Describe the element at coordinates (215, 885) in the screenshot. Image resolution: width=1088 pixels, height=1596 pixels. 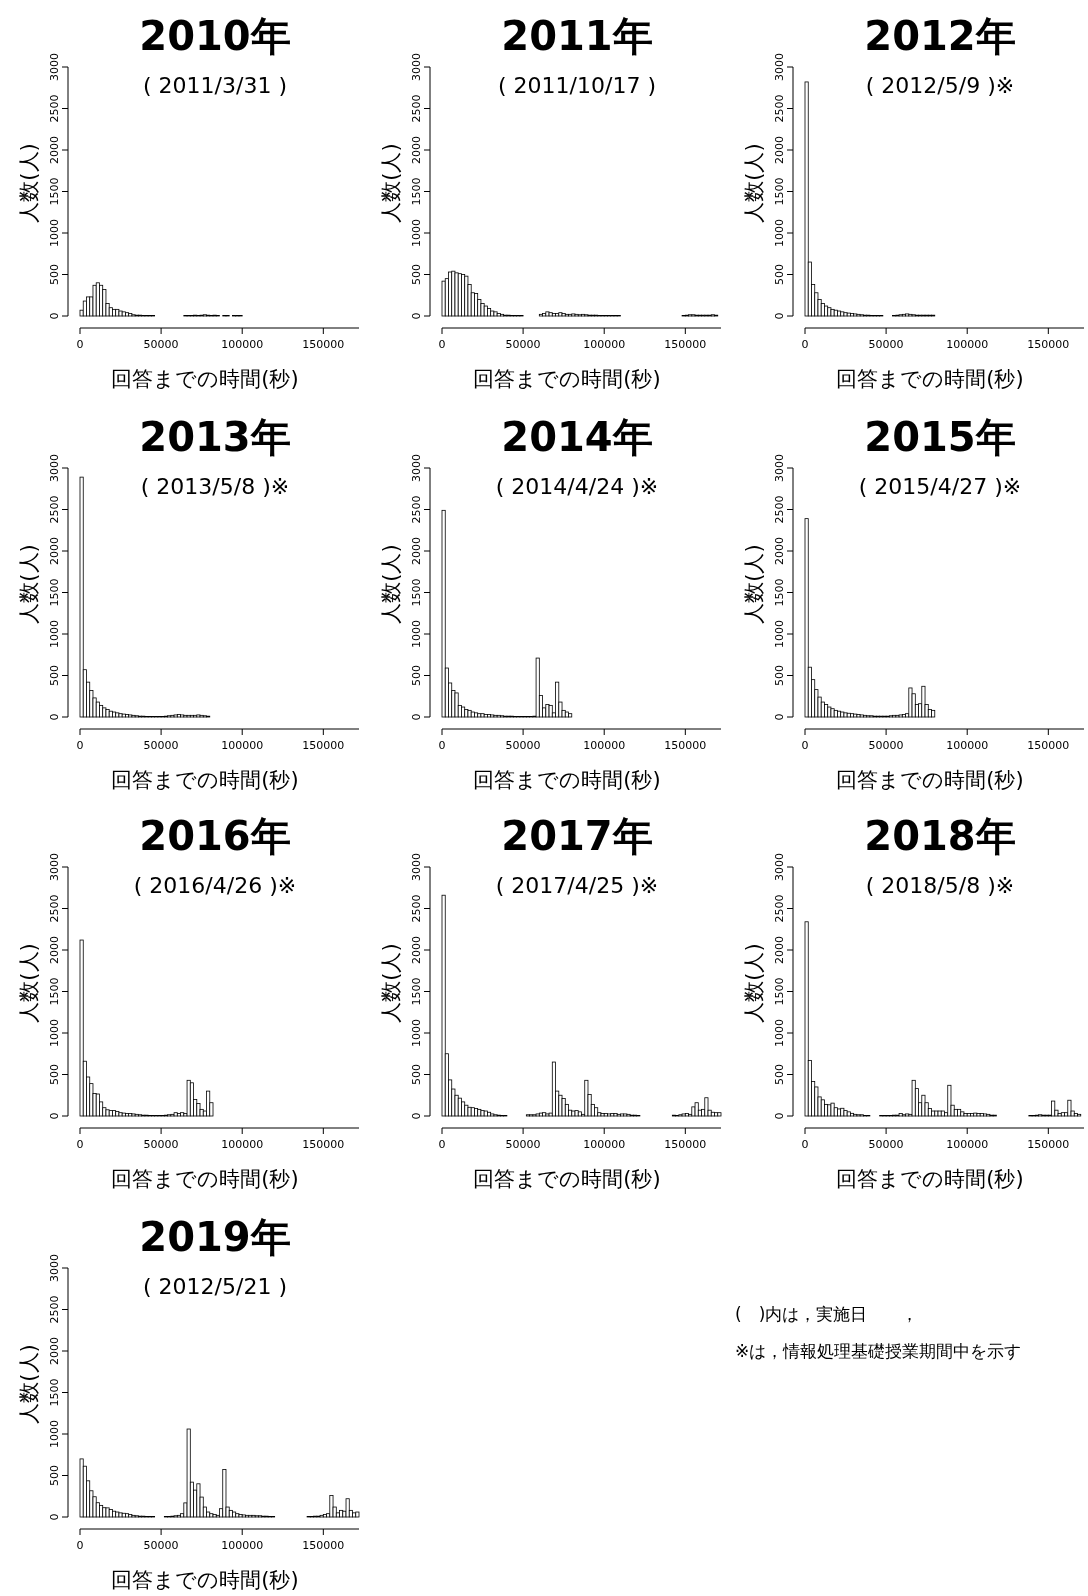
I see `chart-subtitle: ( 2016/4/26 )※` at that location.